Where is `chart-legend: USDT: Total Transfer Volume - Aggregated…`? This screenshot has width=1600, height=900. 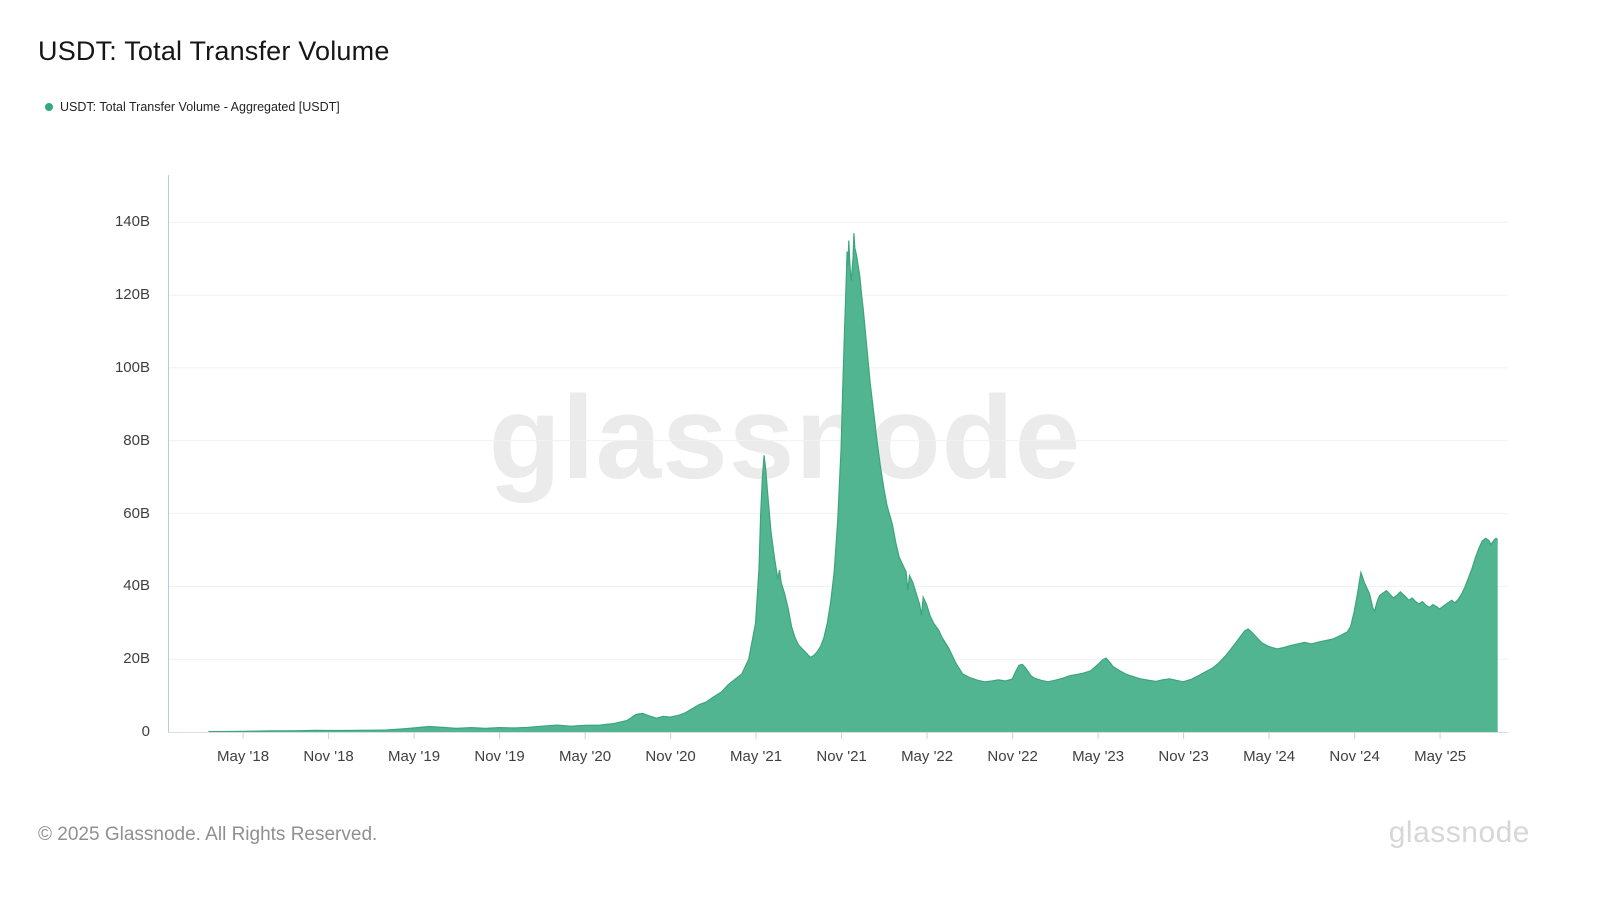 chart-legend: USDT: Total Transfer Volume - Aggregated… is located at coordinates (192, 107).